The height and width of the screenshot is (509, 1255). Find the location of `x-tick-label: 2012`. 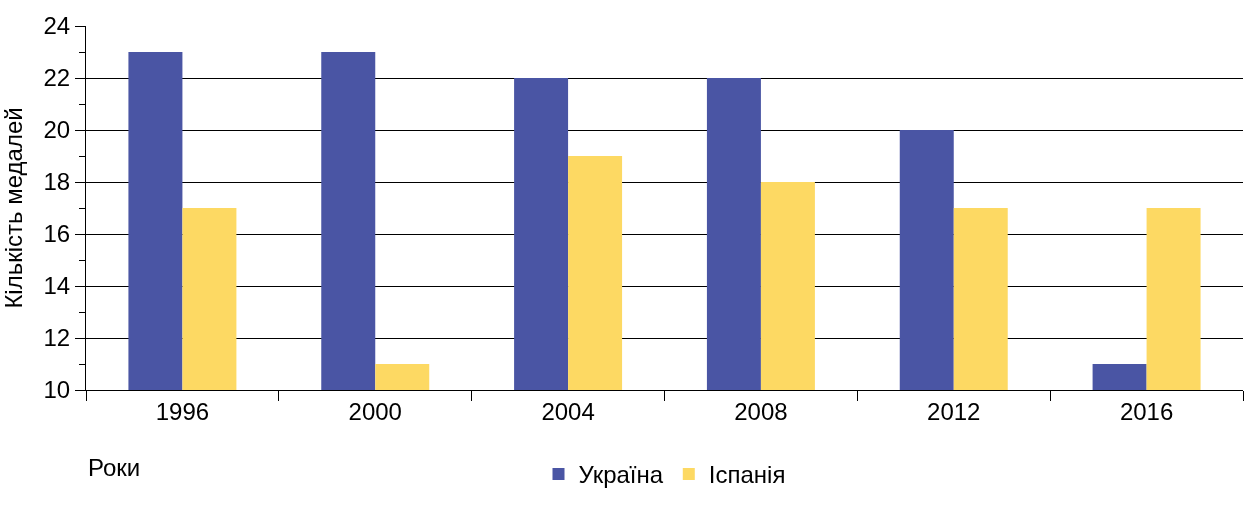

x-tick-label: 2012 is located at coordinates (954, 411).